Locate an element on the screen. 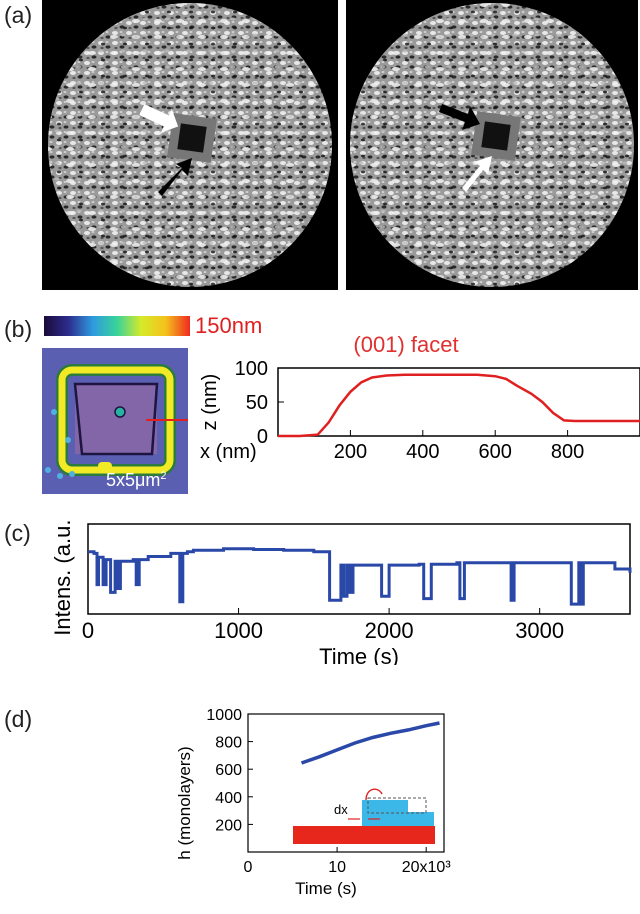 The width and height of the screenshot is (640, 914). trace-ylabel: Intens. (a.u.) is located at coordinates (62, 578).